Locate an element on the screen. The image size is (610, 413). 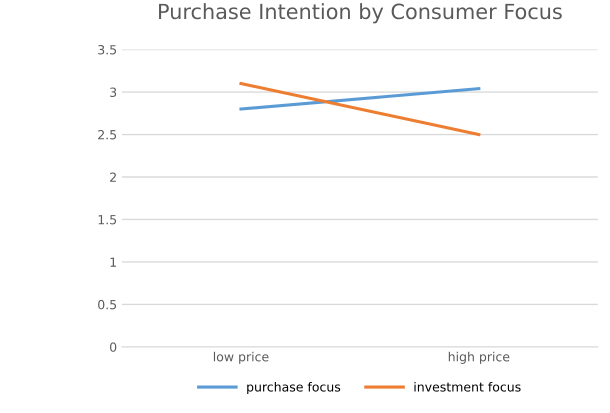
y-tick-label: 0.5 is located at coordinates (107, 305).